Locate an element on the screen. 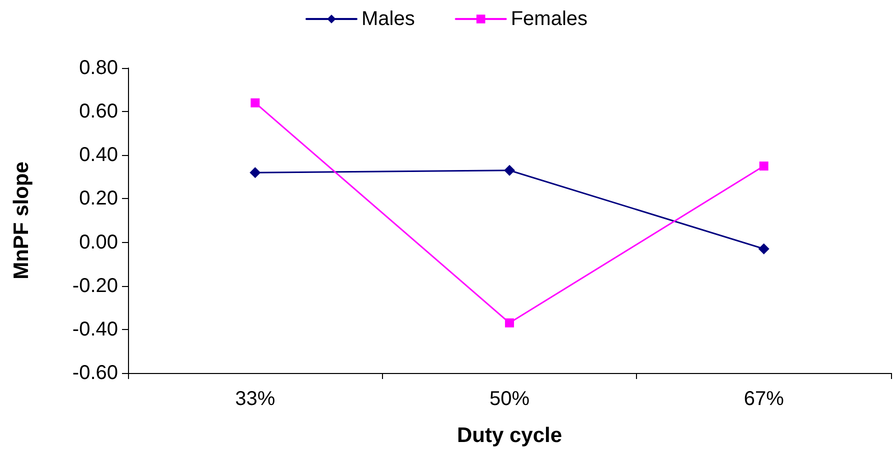  y-tick-label: 0.80 is located at coordinates (98, 68).